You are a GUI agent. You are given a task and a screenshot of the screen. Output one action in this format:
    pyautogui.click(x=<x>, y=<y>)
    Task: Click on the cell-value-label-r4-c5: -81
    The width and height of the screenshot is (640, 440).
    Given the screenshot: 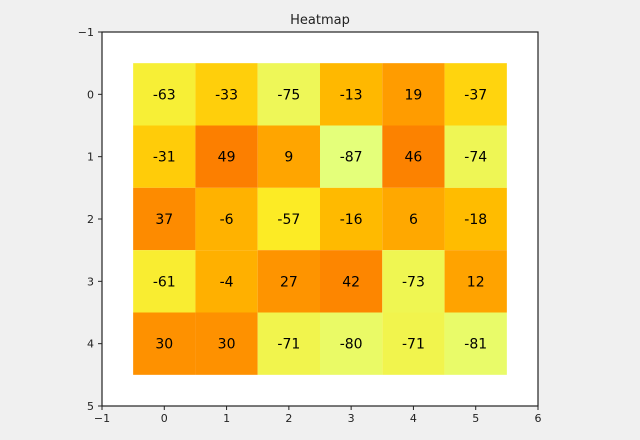 What is the action you would take?
    pyautogui.click(x=475, y=345)
    